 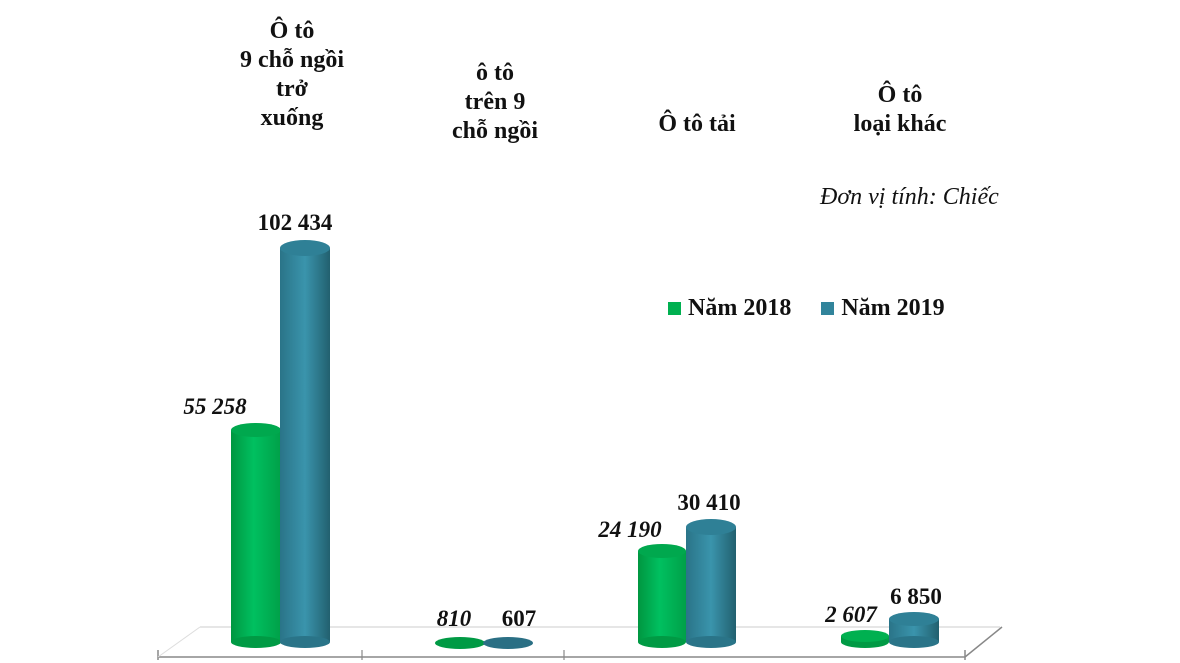 I want to click on legend: Năm 2018 Năm 2019, so click(x=821, y=308).